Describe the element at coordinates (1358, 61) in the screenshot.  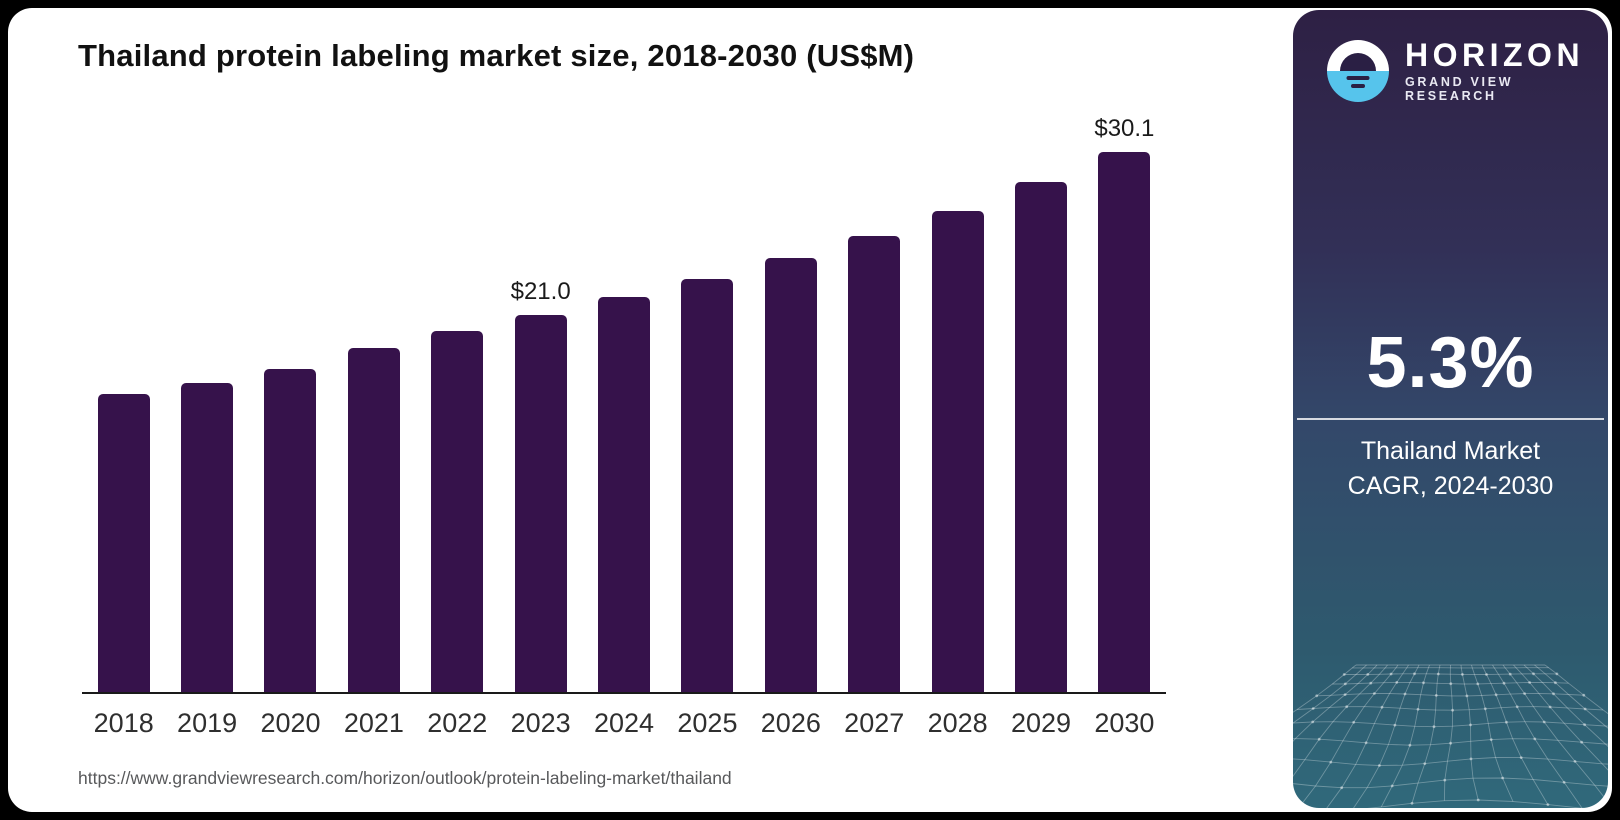
I see `sun-shape` at that location.